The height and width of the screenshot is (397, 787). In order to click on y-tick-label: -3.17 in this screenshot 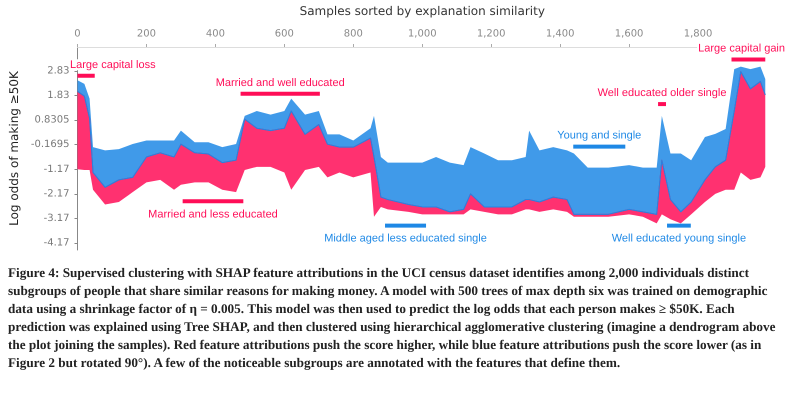, I will do `click(57, 218)`.